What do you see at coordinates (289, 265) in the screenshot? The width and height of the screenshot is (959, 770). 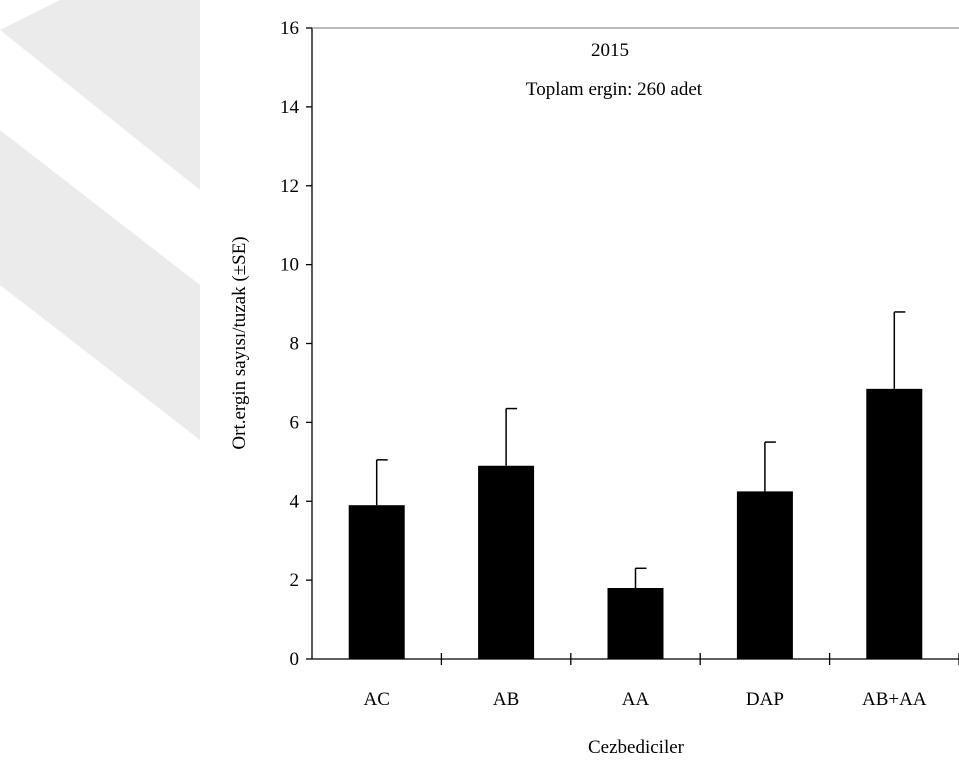 I see `y-tick-label: 10` at bounding box center [289, 265].